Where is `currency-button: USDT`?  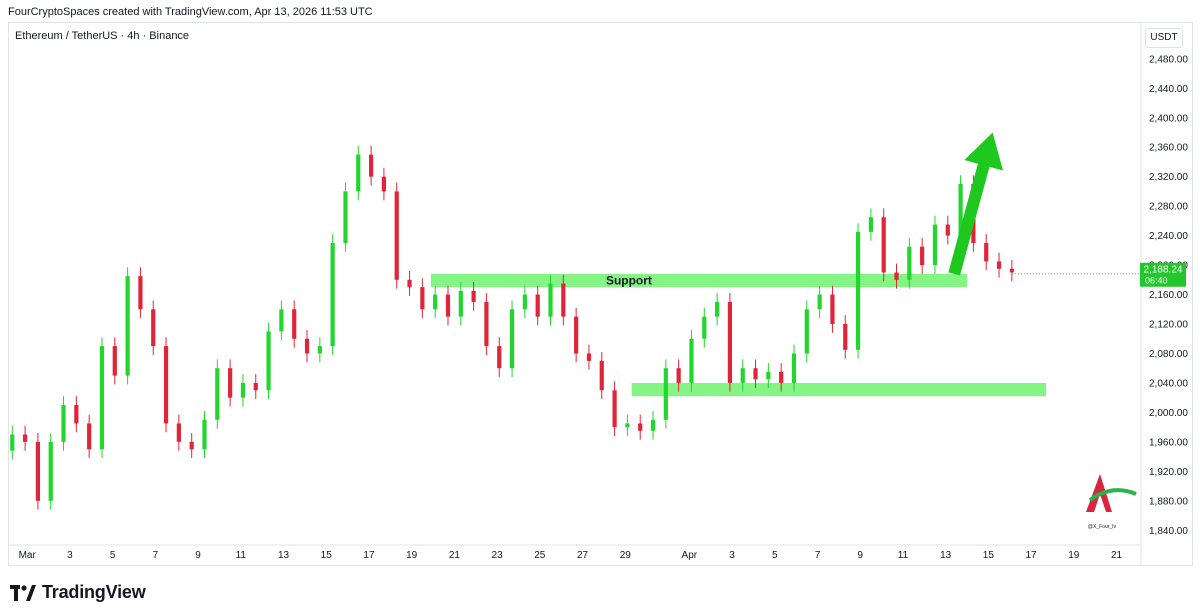 currency-button: USDT is located at coordinates (1164, 38).